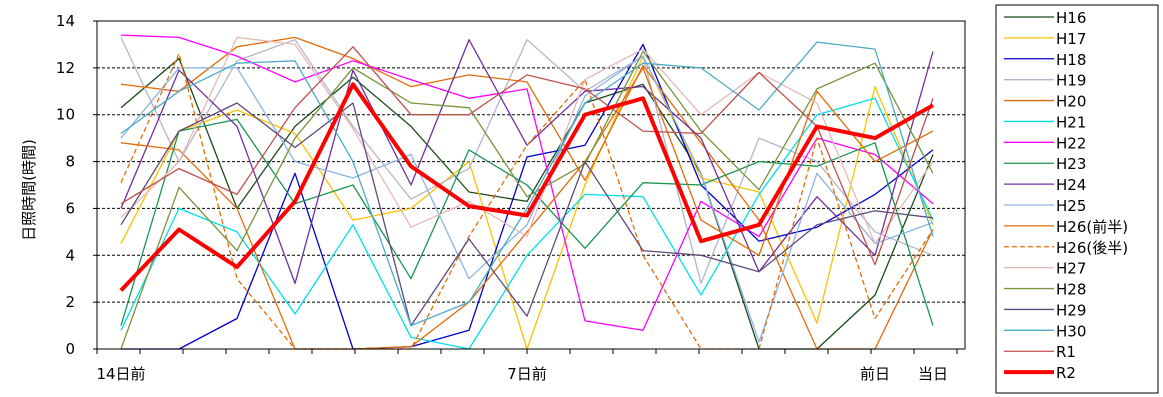 The width and height of the screenshot is (1163, 397). I want to click on legend-label: R1, so click(1066, 352).